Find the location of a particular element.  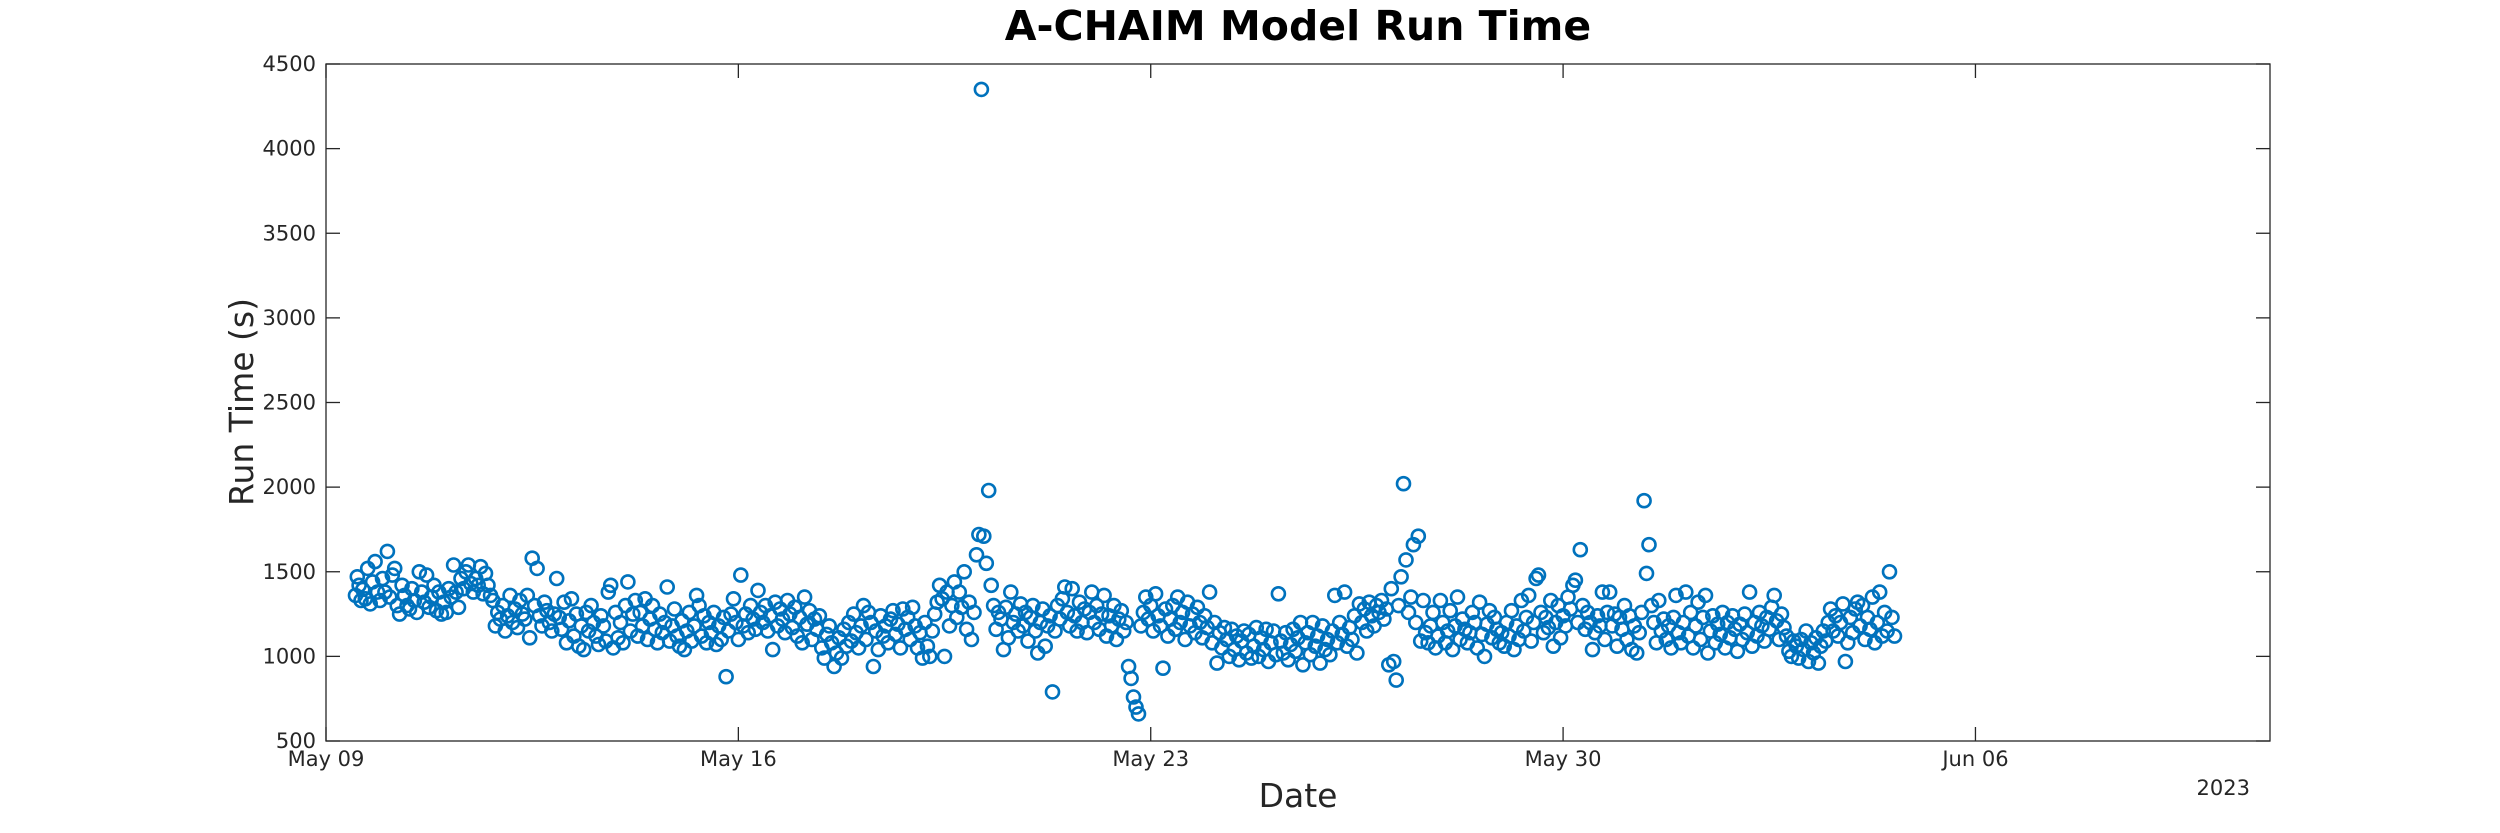

x-tick-label: May 30 is located at coordinates (1563, 759).